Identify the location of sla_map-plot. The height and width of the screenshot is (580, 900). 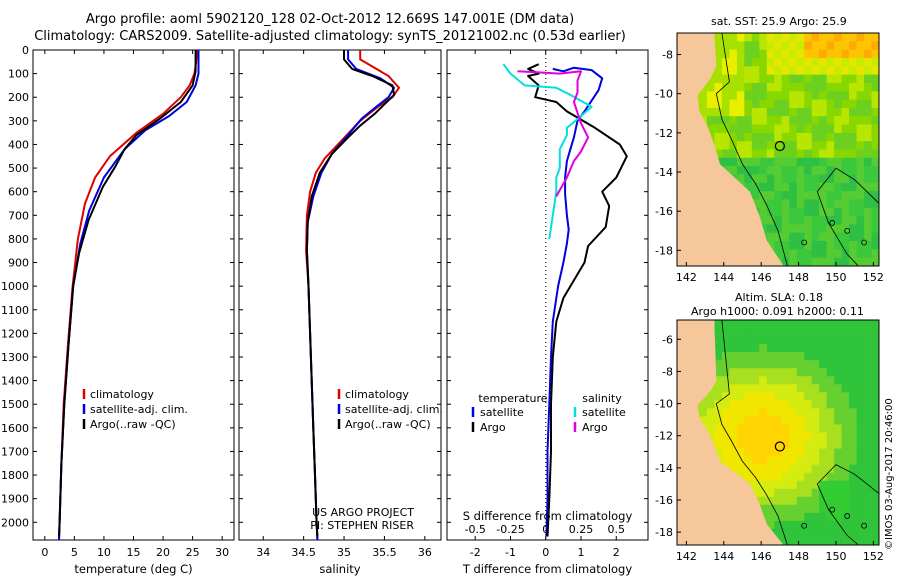
(778, 432).